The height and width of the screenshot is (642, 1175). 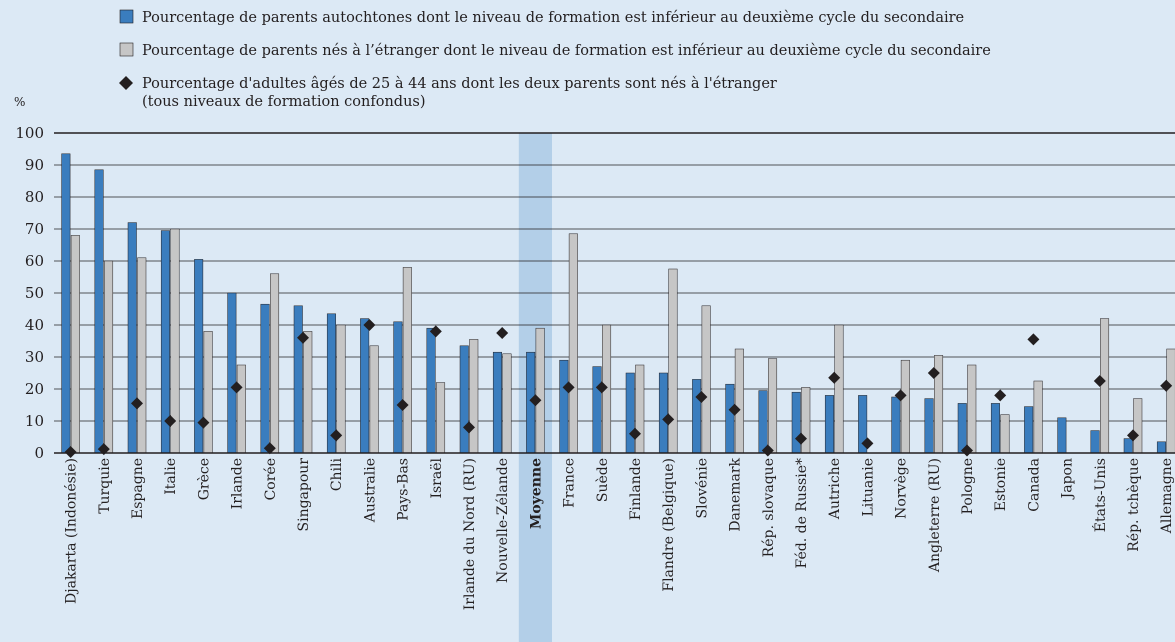 What do you see at coordinates (1001, 484) in the screenshot?
I see `x-category-label-28: Estonie` at bounding box center [1001, 484].